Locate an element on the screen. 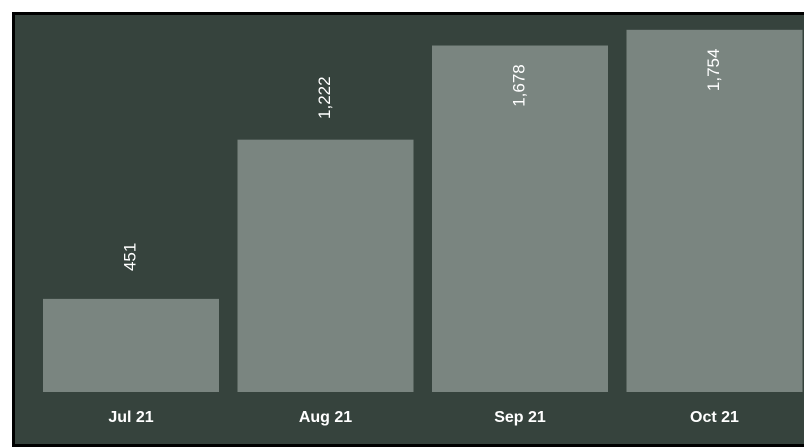  x-tick-label: Jul 21 is located at coordinates (130, 417).